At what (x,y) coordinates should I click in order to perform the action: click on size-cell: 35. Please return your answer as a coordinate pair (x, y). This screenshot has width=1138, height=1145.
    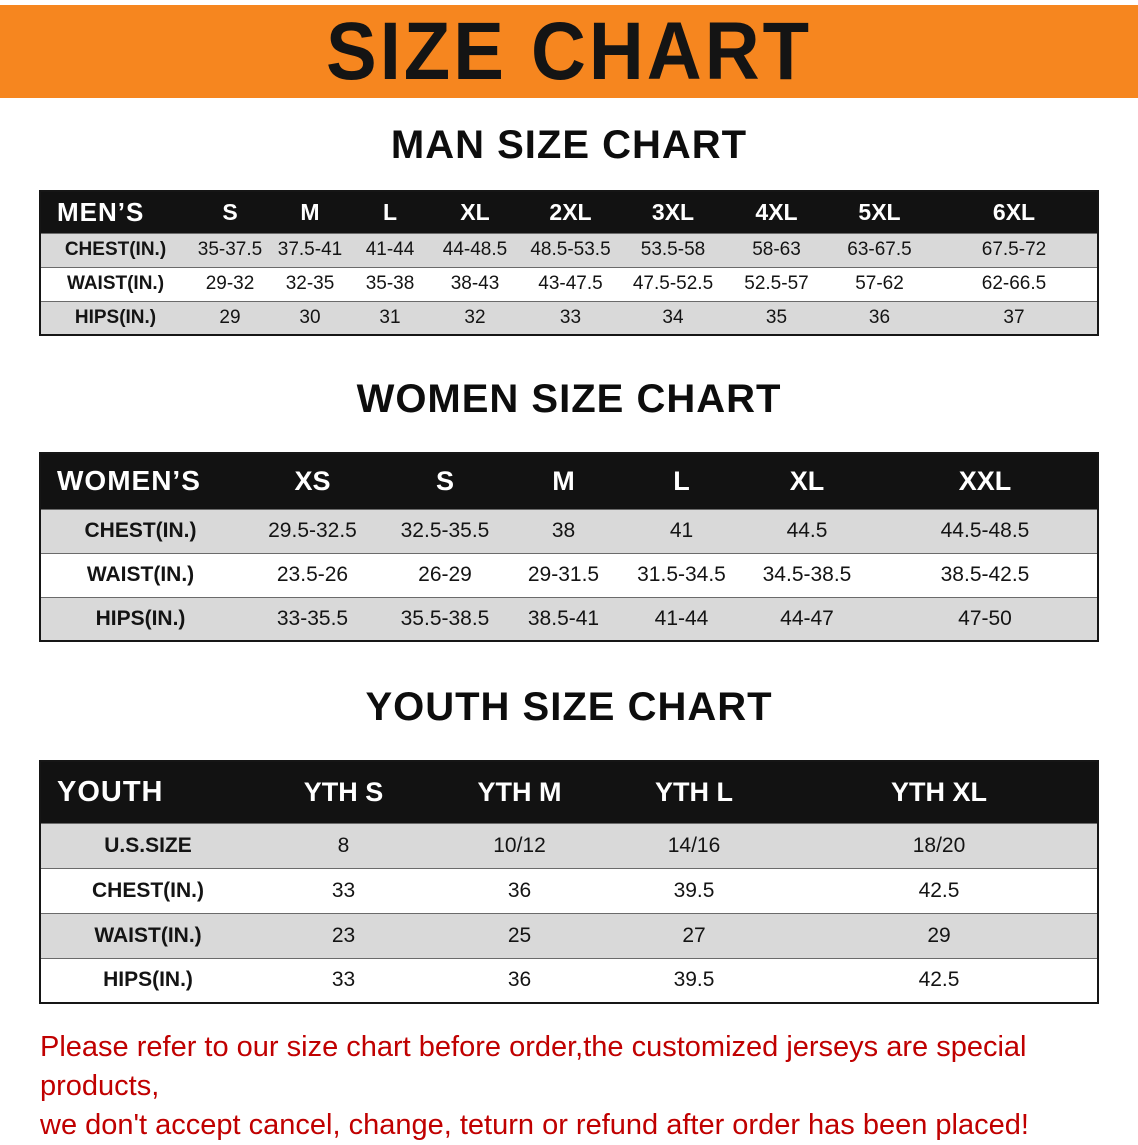
    Looking at the image, I should click on (776, 317).